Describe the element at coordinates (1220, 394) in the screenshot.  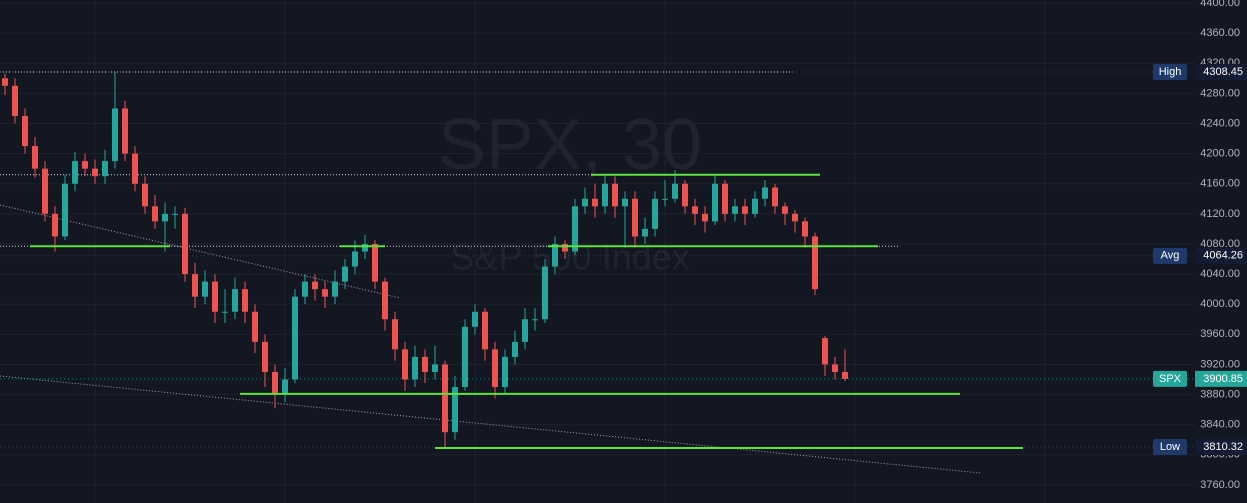
I see `y-tick-label: 3880.00` at that location.